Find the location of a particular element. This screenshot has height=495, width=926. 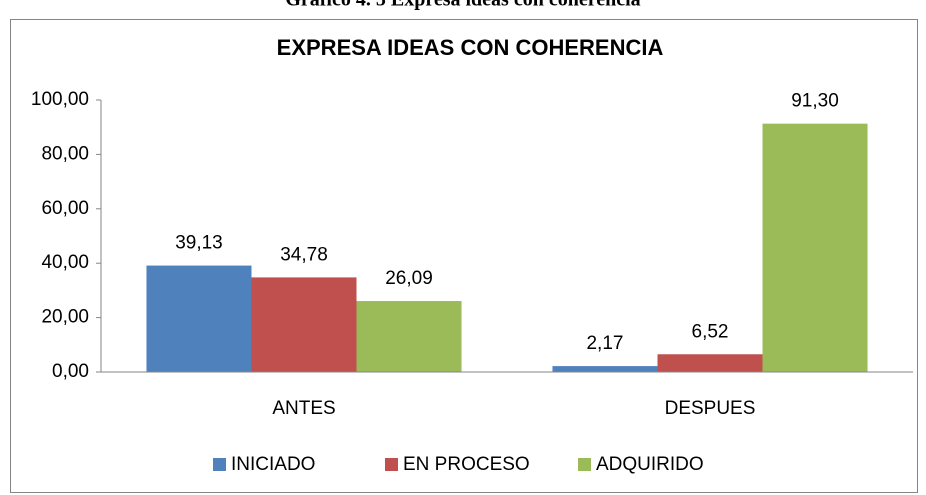

x-tick-label: ANTES is located at coordinates (303, 408).